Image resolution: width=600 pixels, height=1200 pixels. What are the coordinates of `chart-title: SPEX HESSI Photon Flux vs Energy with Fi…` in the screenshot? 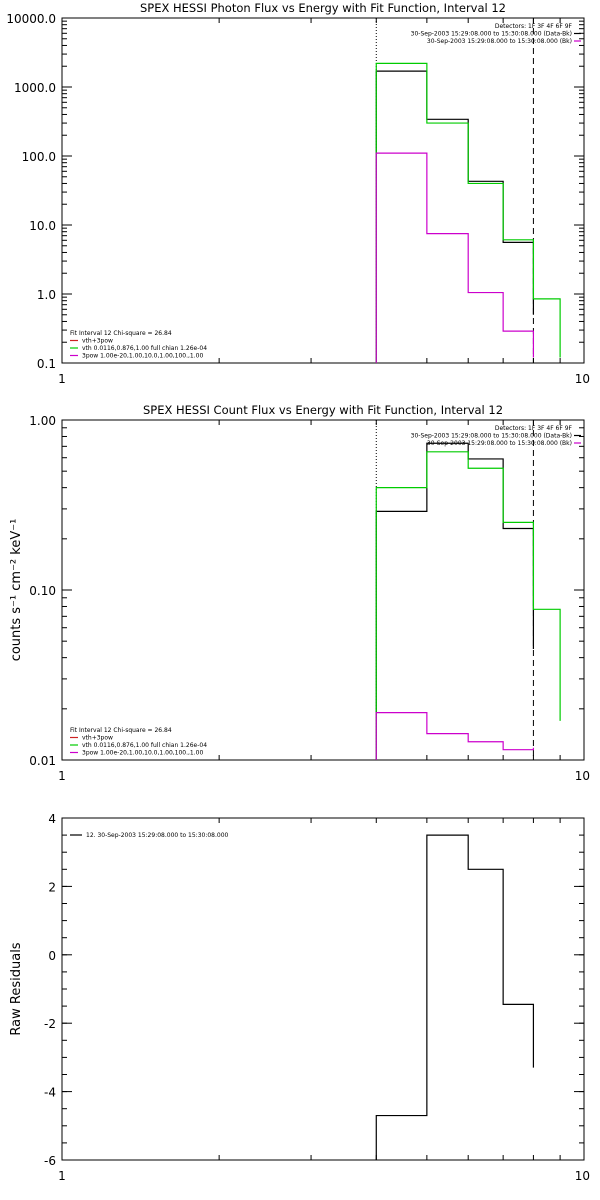 It's located at (323, 8).